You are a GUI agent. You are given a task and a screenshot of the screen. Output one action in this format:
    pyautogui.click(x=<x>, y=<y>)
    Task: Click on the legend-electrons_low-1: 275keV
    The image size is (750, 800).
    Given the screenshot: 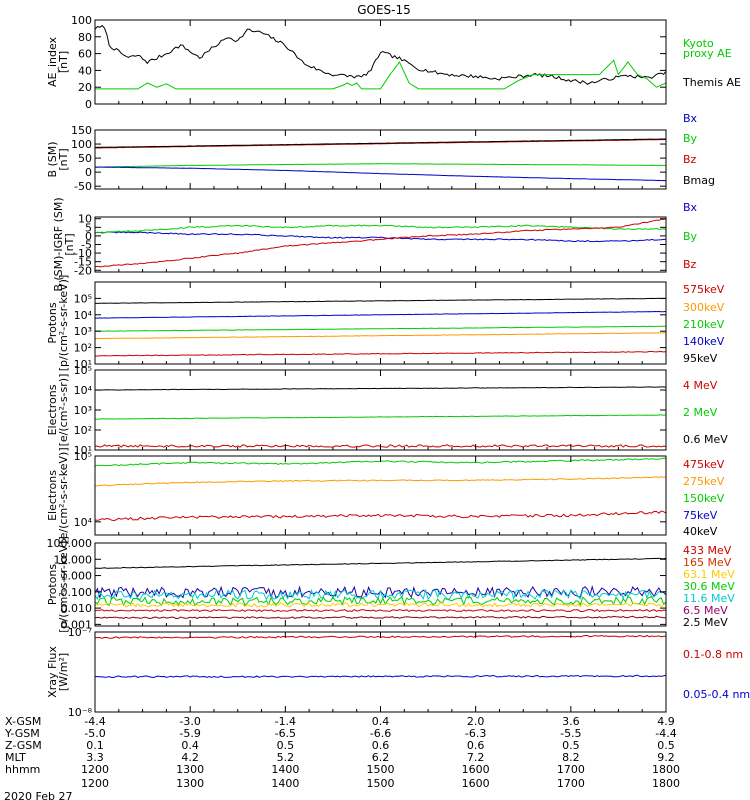 What is the action you would take?
    pyautogui.click(x=704, y=481)
    